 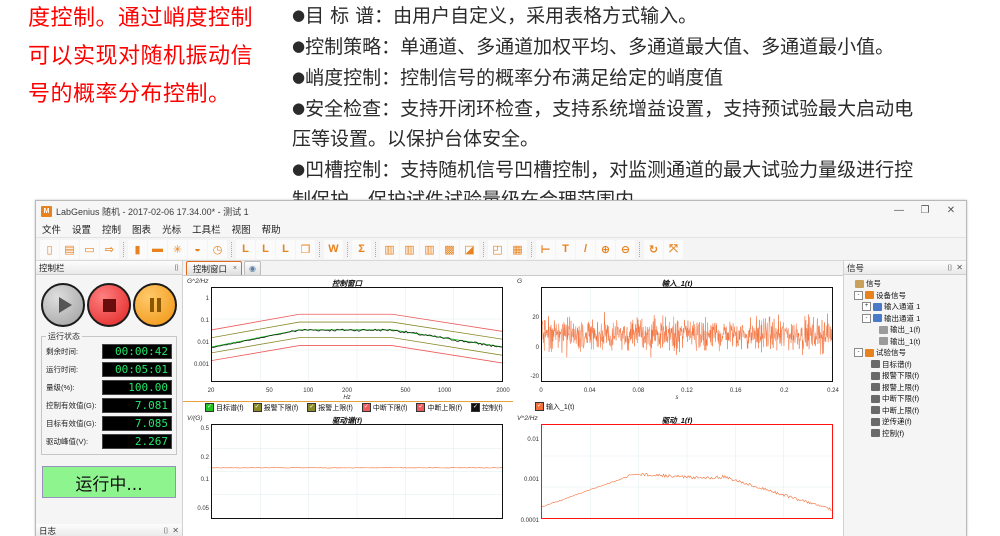 What do you see at coordinates (905, 434) in the screenshot?
I see `tree-item: 控制(f)` at bounding box center [905, 434].